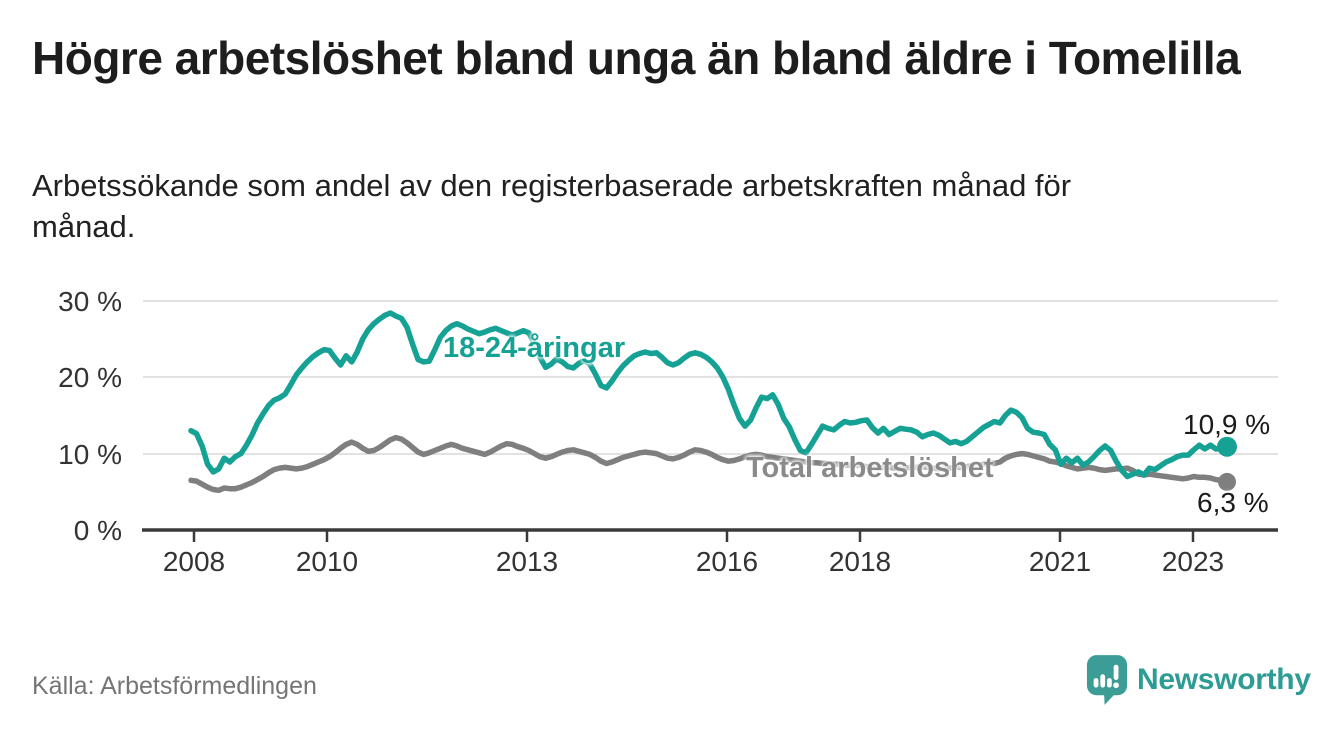 Image resolution: width=1340 pixels, height=734 pixels. Describe the element at coordinates (90, 377) in the screenshot. I see `y-axis-label-20: 20 %` at that location.